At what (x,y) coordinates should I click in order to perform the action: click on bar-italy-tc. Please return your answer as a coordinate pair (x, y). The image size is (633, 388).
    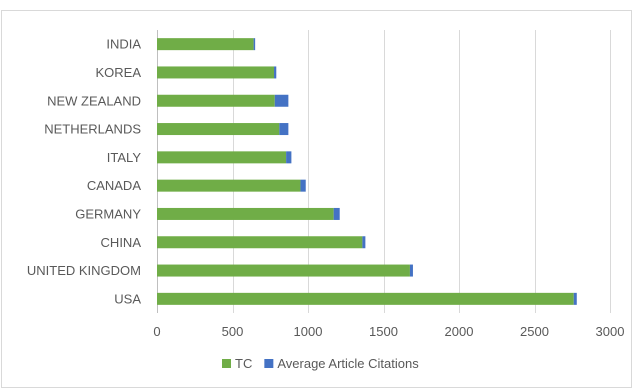
    Looking at the image, I should click on (222, 157).